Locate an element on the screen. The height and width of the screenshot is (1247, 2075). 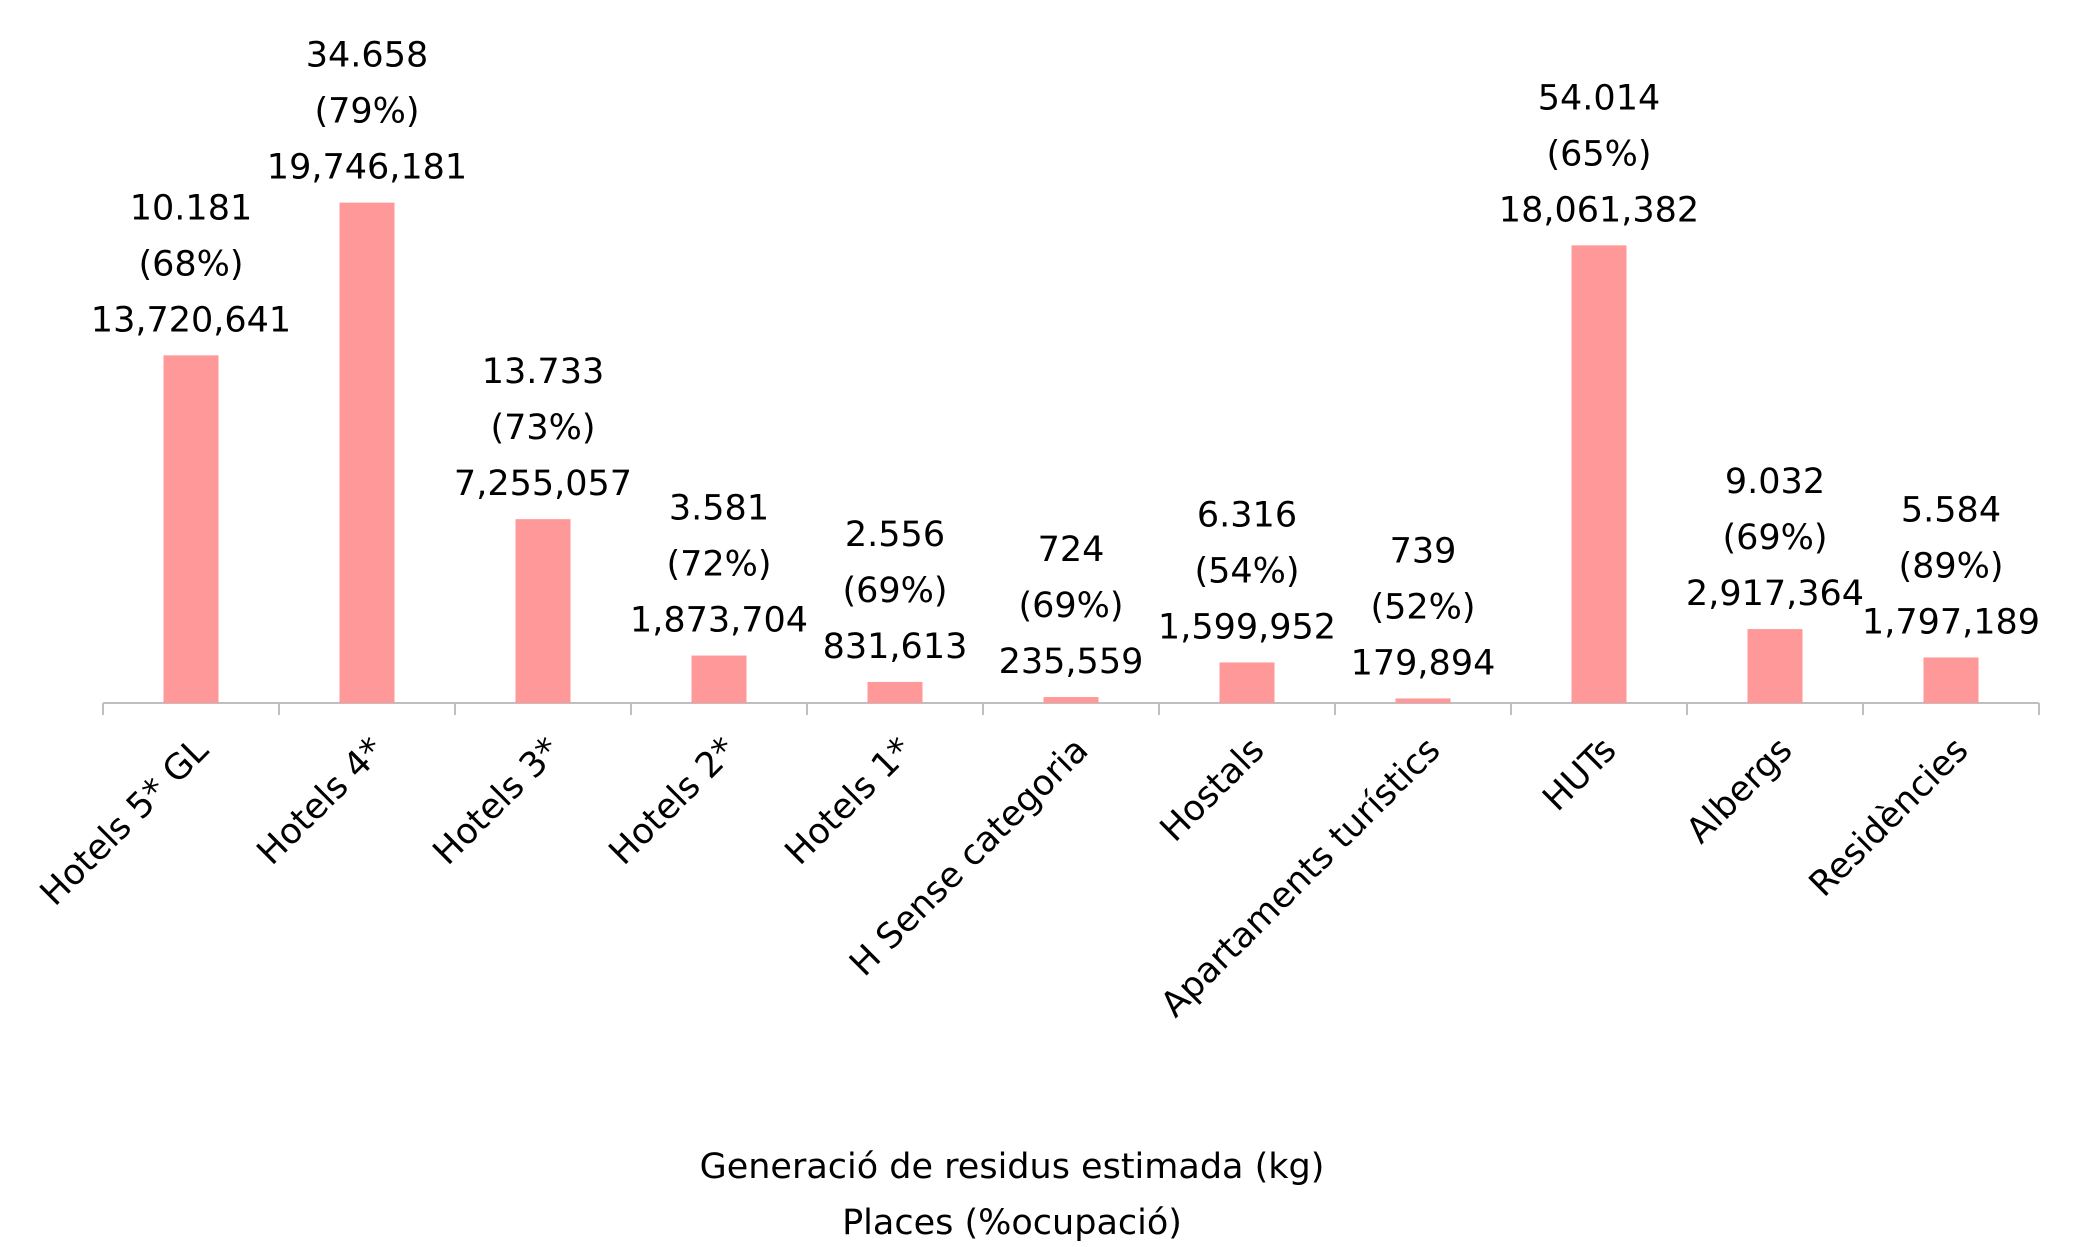
occupancy-label: (89%) is located at coordinates (1950, 566).